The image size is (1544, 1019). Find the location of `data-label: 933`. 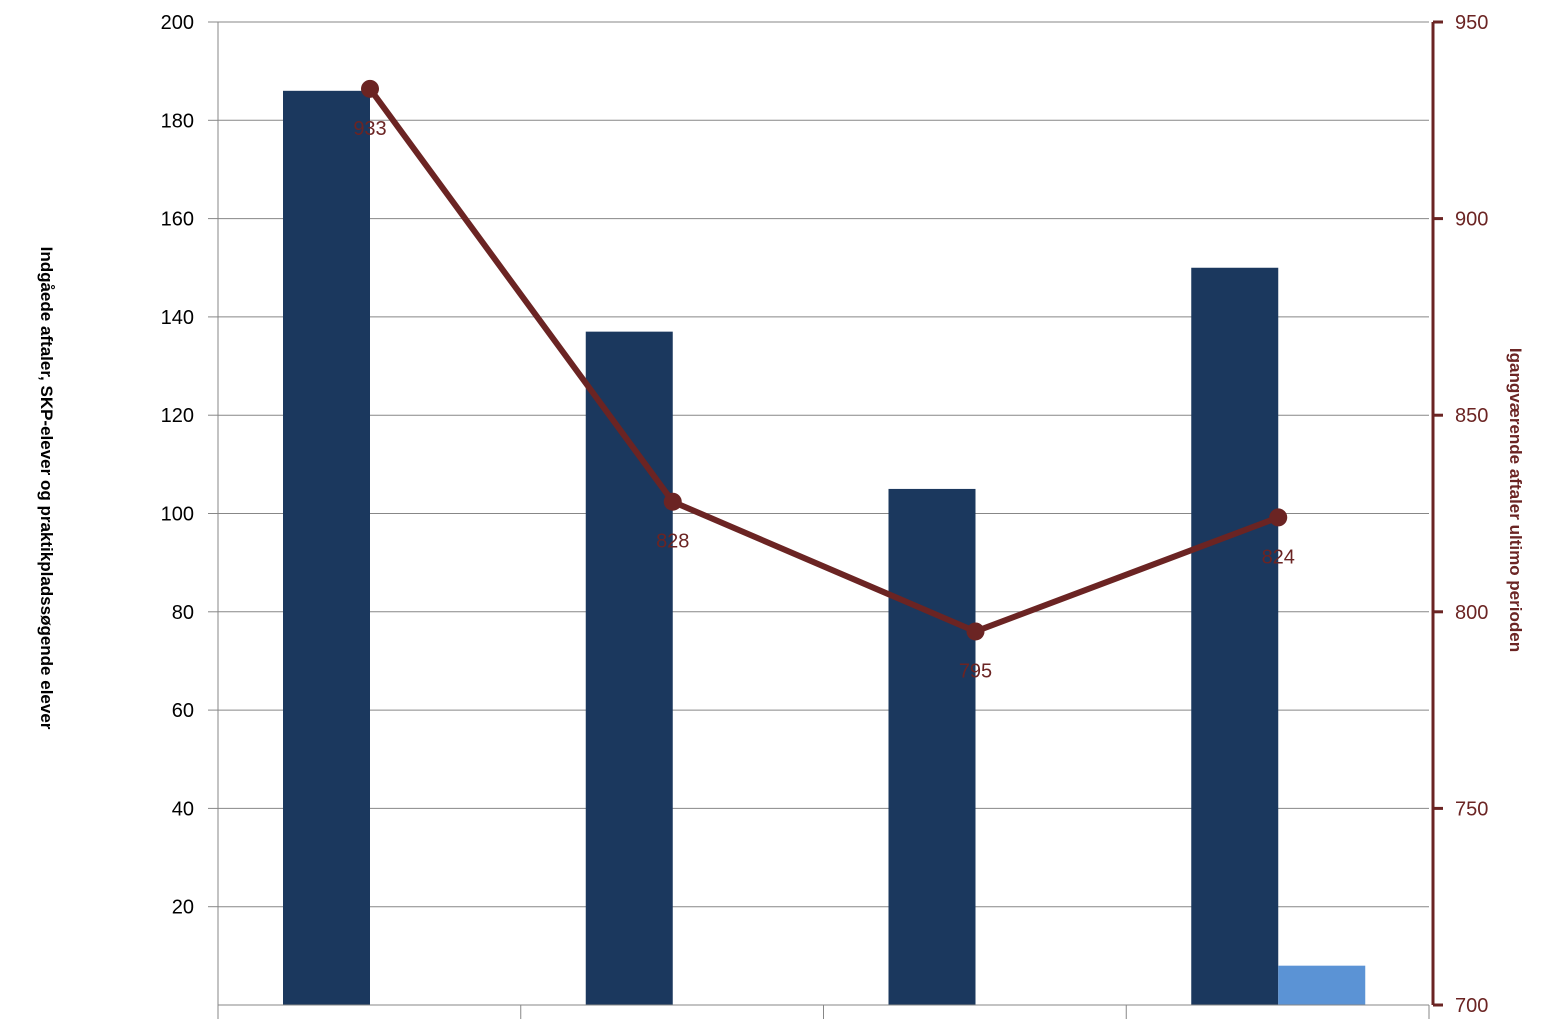

data-label: 933 is located at coordinates (369, 129).